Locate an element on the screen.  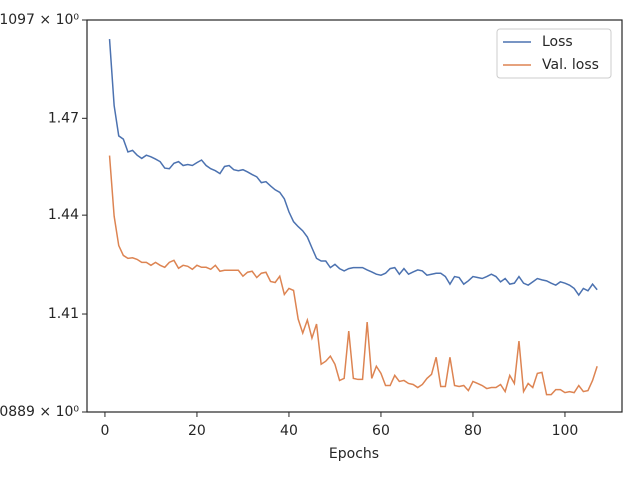
y-tick-label: 1.41 is located at coordinates (63, 314).